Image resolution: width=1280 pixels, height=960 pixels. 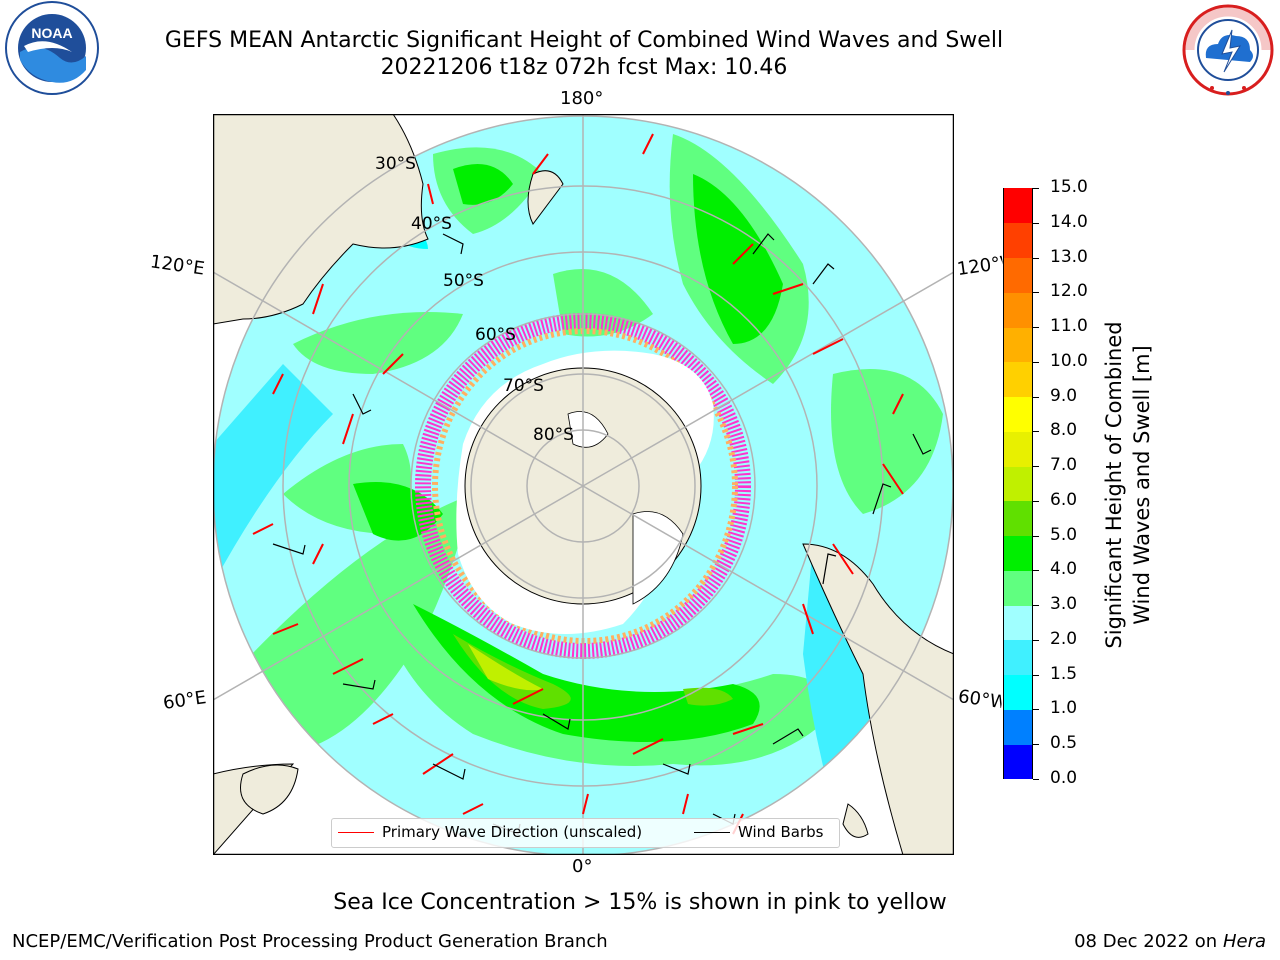 I want to click on new-zealand-island, so click(x=545, y=197).